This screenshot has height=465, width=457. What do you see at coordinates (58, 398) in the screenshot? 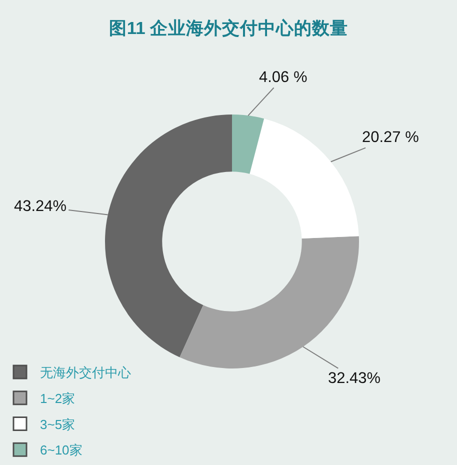
I see `legend-label: 1~2家` at bounding box center [58, 398].